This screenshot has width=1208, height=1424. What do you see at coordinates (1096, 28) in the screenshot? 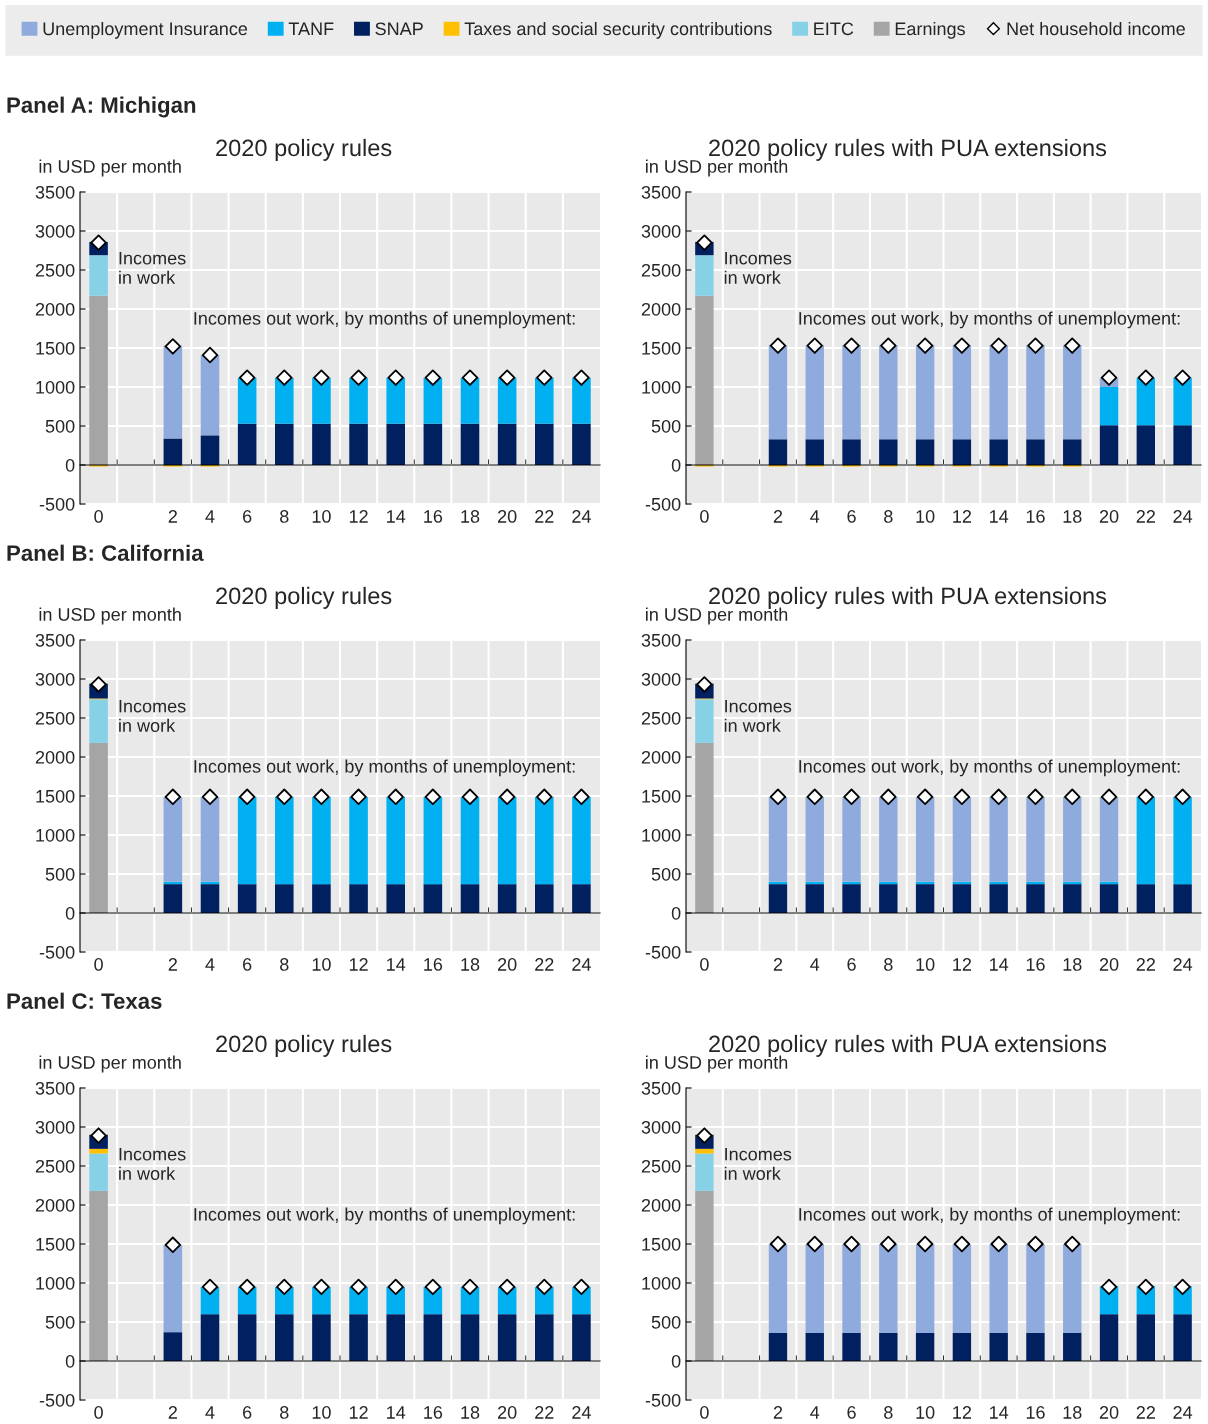
I see `legend-label: Net household income` at bounding box center [1096, 28].